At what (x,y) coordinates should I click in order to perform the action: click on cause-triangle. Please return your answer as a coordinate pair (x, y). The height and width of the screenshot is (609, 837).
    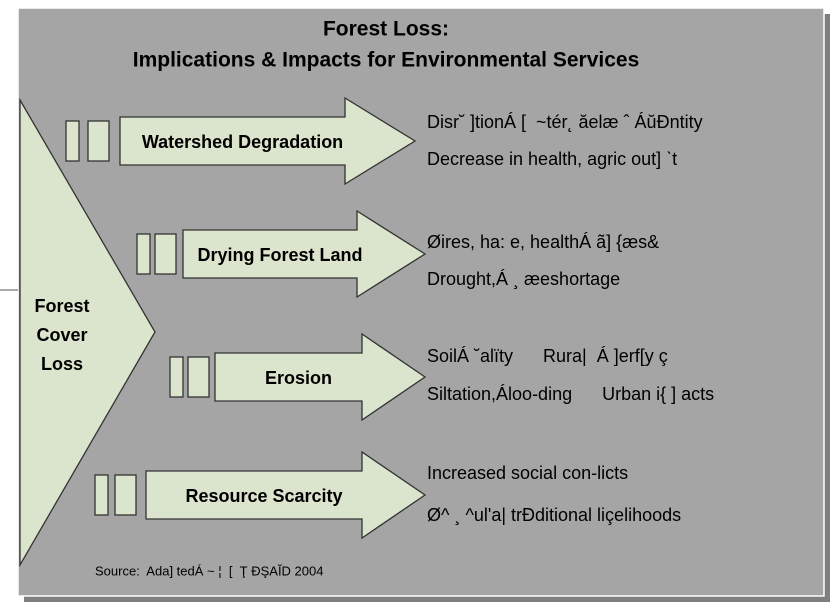
    Looking at the image, I should click on (87, 332).